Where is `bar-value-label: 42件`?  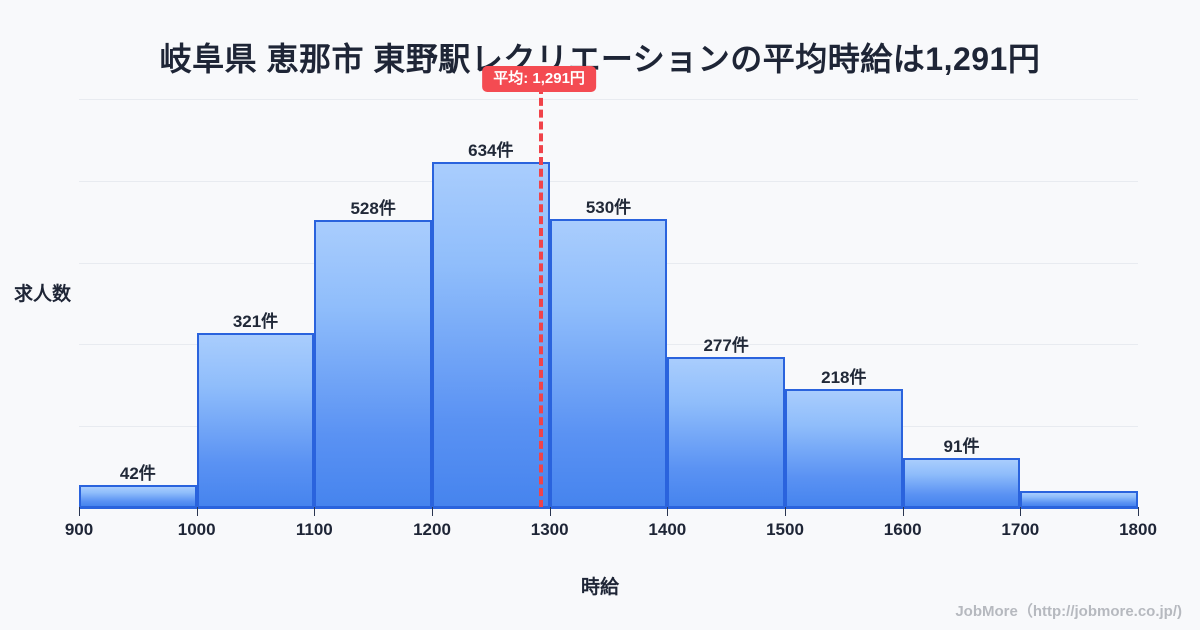 bar-value-label: 42件 is located at coordinates (137, 474).